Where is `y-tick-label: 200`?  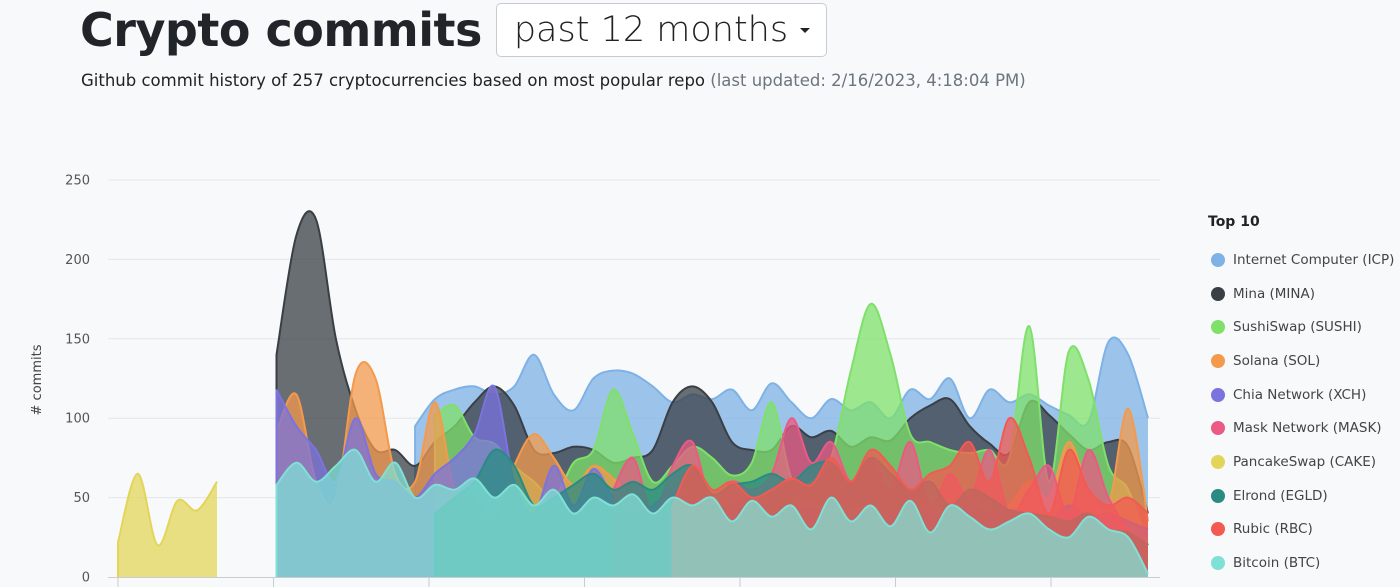 y-tick-label: 200 is located at coordinates (77, 260).